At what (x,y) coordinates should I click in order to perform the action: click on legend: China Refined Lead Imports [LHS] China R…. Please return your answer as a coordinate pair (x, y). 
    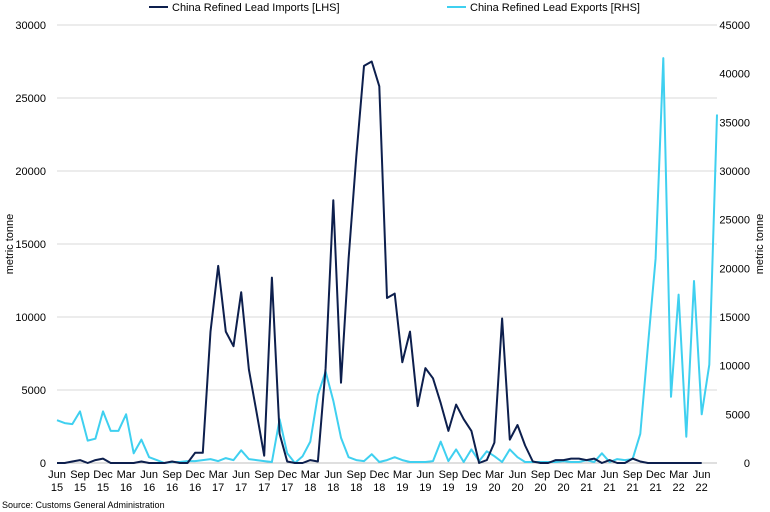
    Looking at the image, I should click on (394, 8).